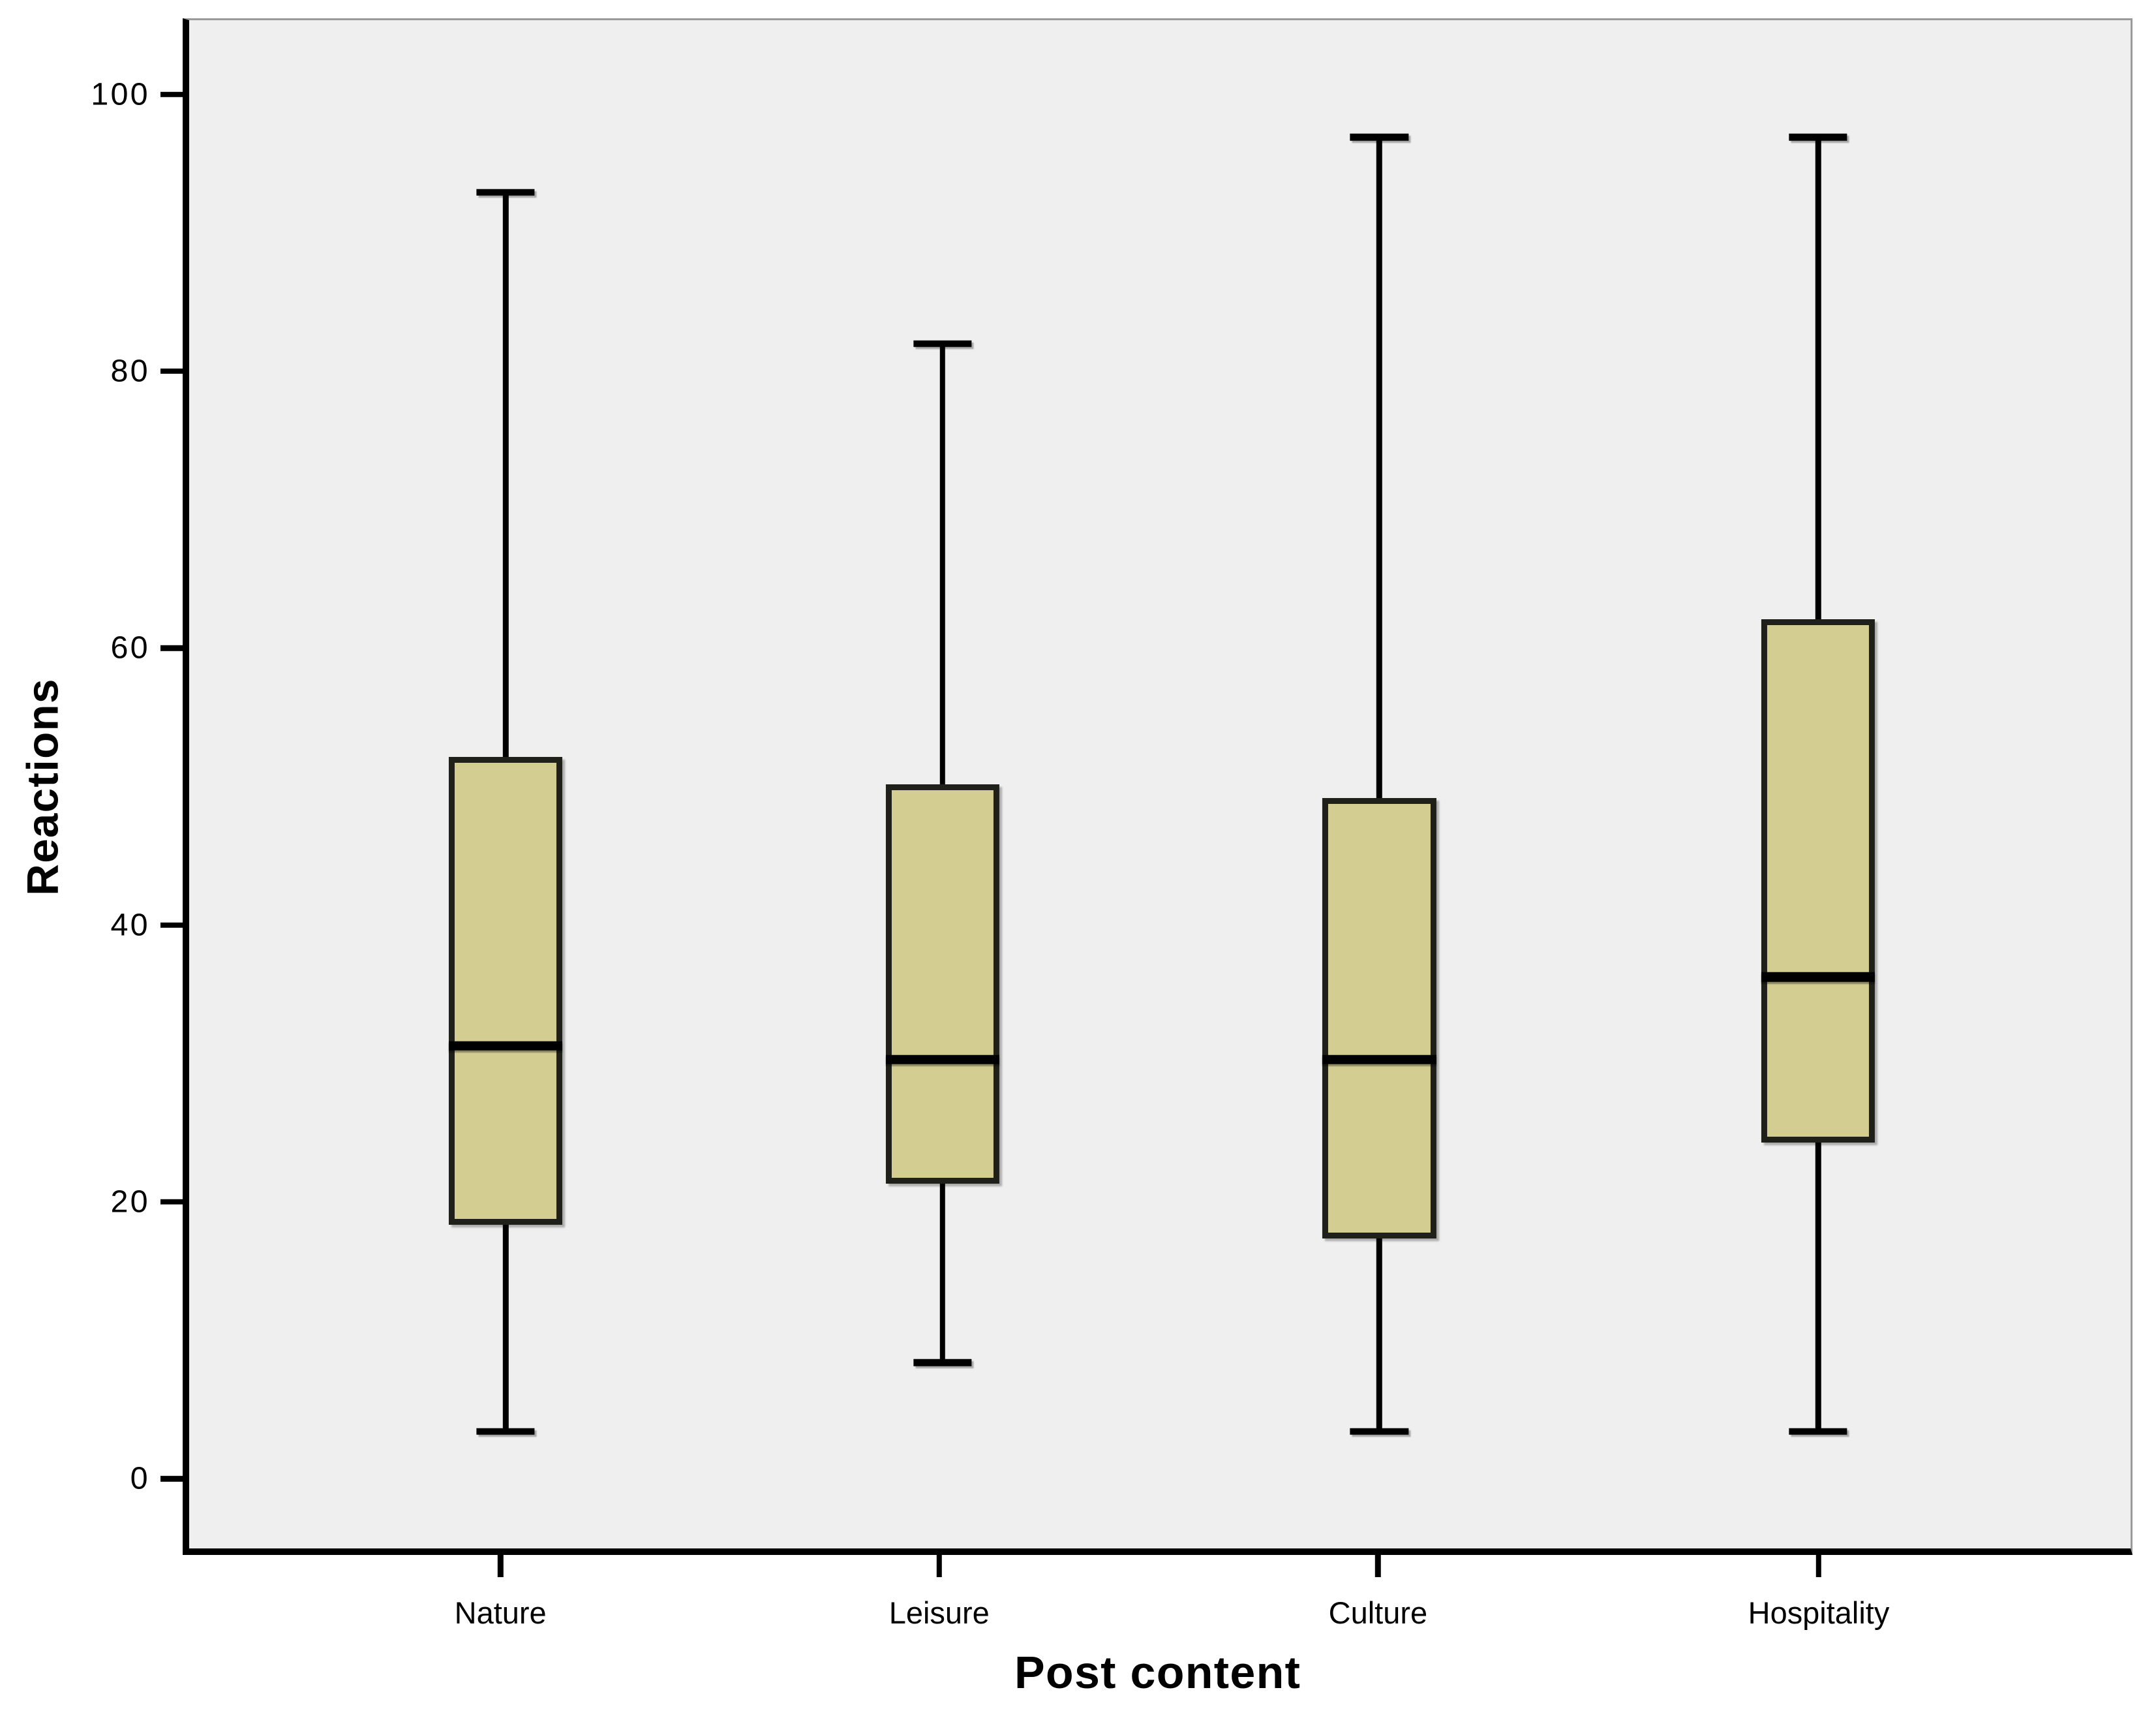  Describe the element at coordinates (91, 786) in the screenshot. I see `y-axis: 0 20 40 60 80 100` at that location.